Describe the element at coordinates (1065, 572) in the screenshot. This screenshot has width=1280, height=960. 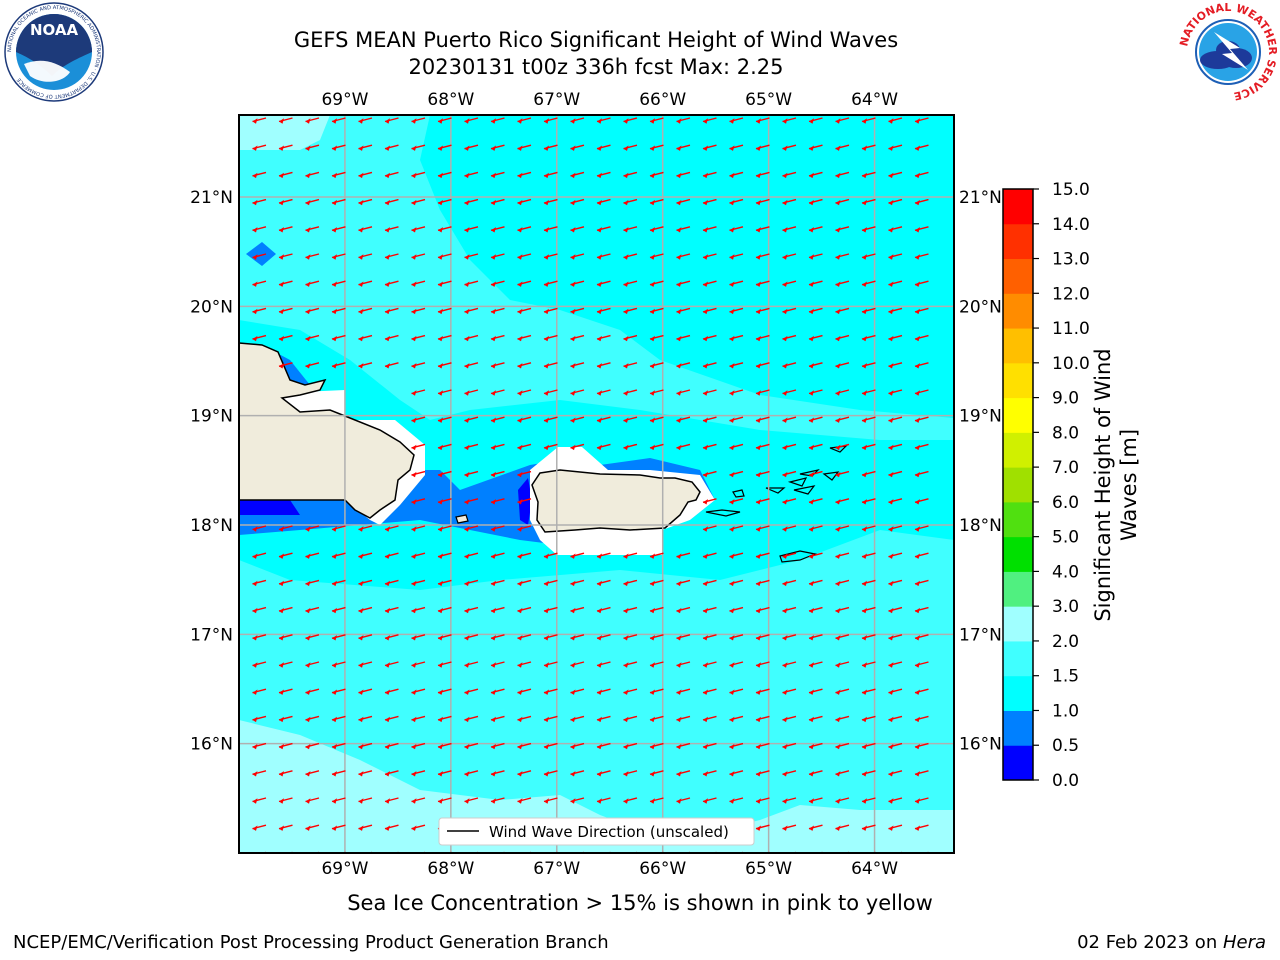
I see `colorbar-tick-label: 4.0` at that location.